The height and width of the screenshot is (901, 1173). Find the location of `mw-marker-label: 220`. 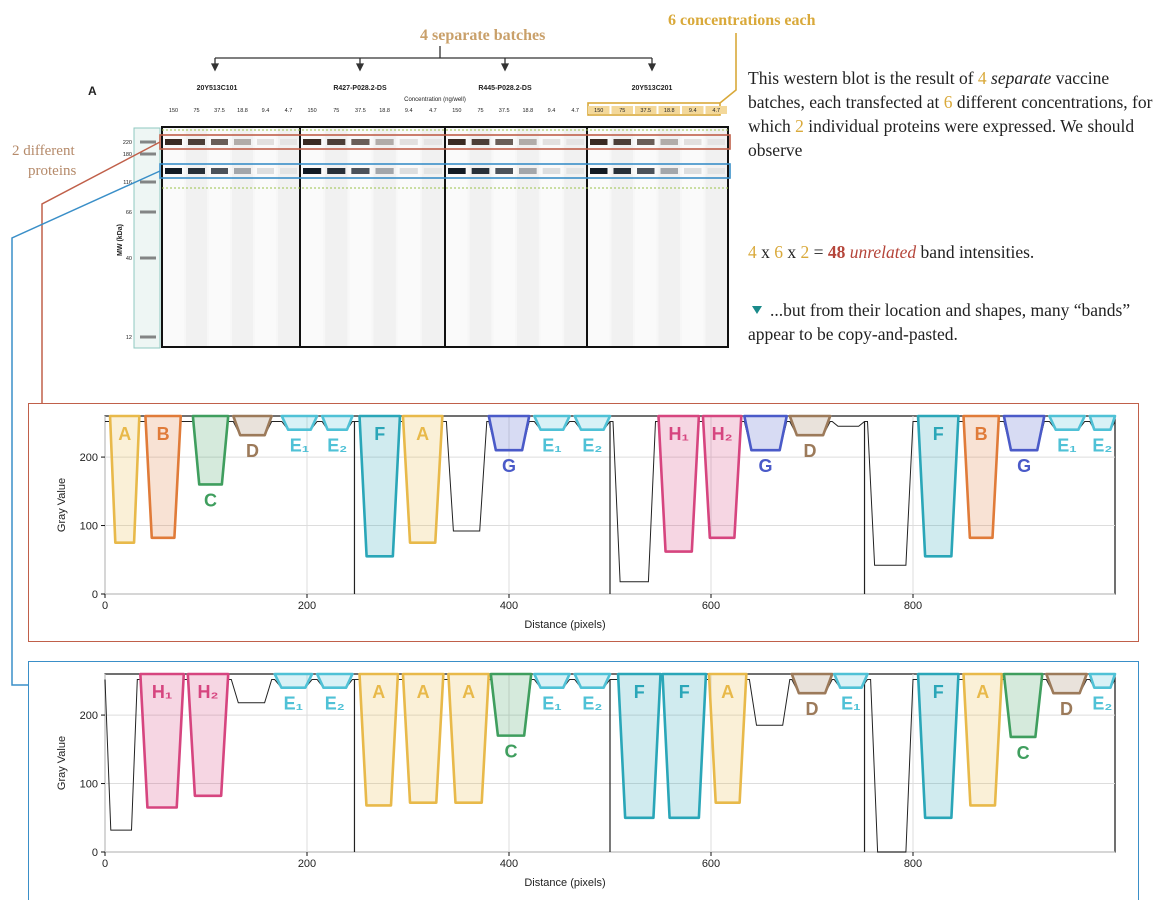

mw-marker-label: 220 is located at coordinates (127, 143).